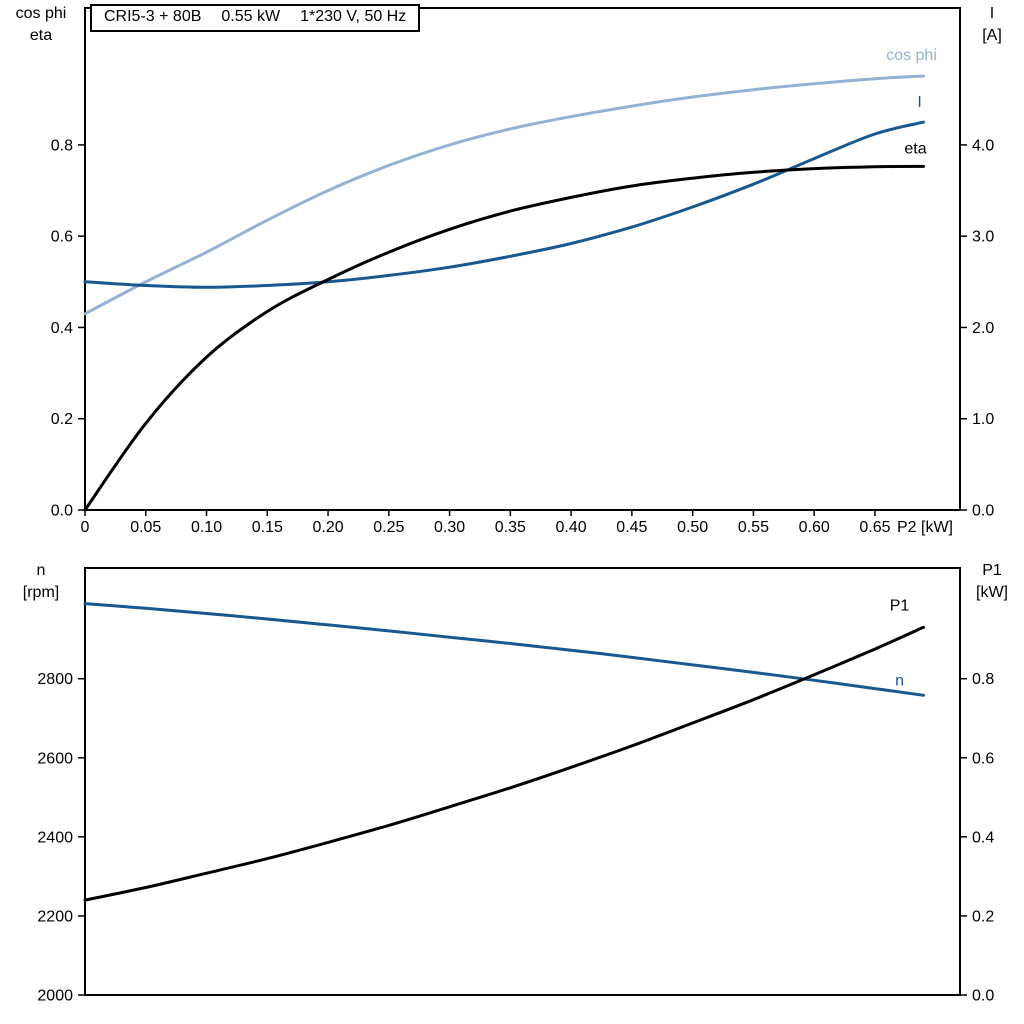 This screenshot has width=1024, height=1024. I want to click on axis-title-speed: n, so click(41, 570).